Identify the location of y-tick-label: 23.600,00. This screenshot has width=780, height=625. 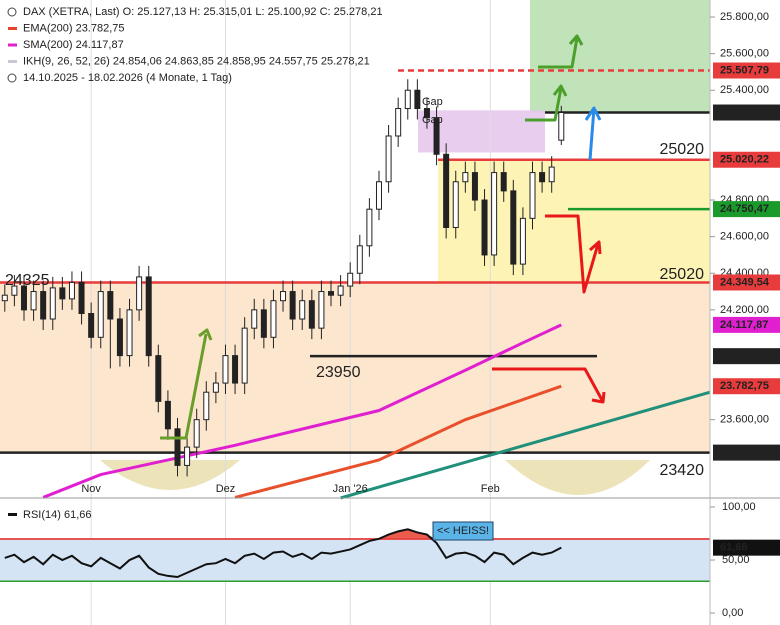
(744, 420).